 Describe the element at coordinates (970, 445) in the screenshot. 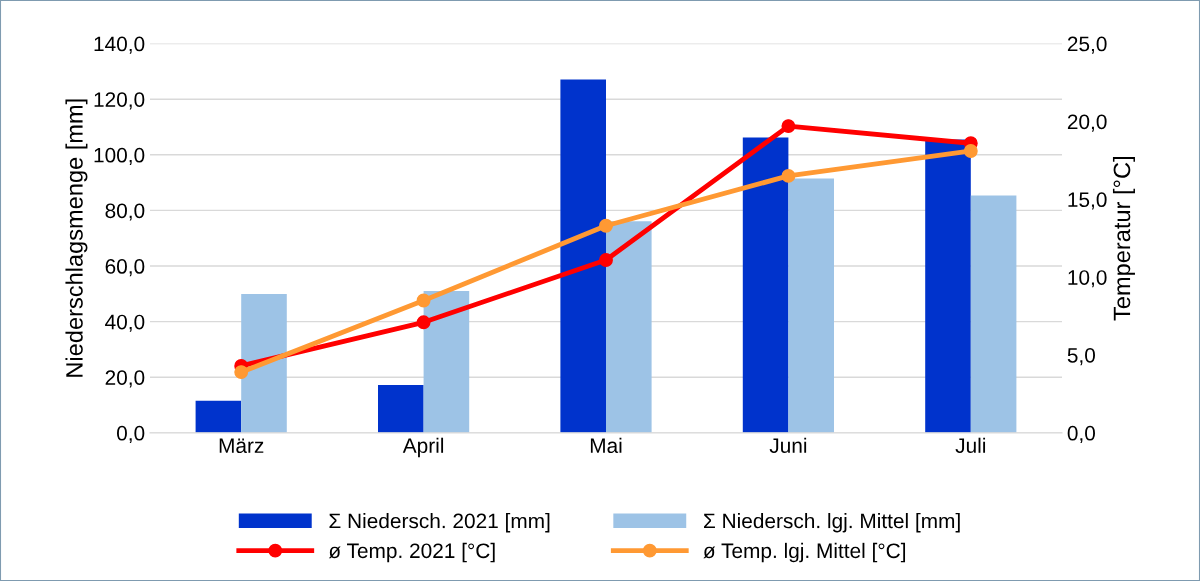

I see `x-tick-label: Juli` at that location.